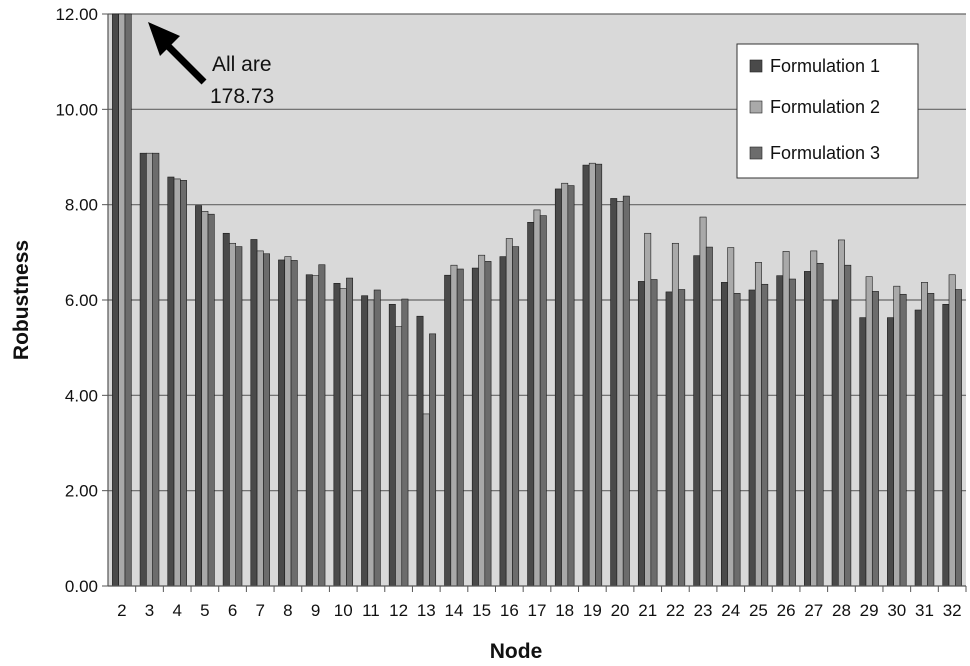  I want to click on x-tick-label: 16, so click(509, 610).